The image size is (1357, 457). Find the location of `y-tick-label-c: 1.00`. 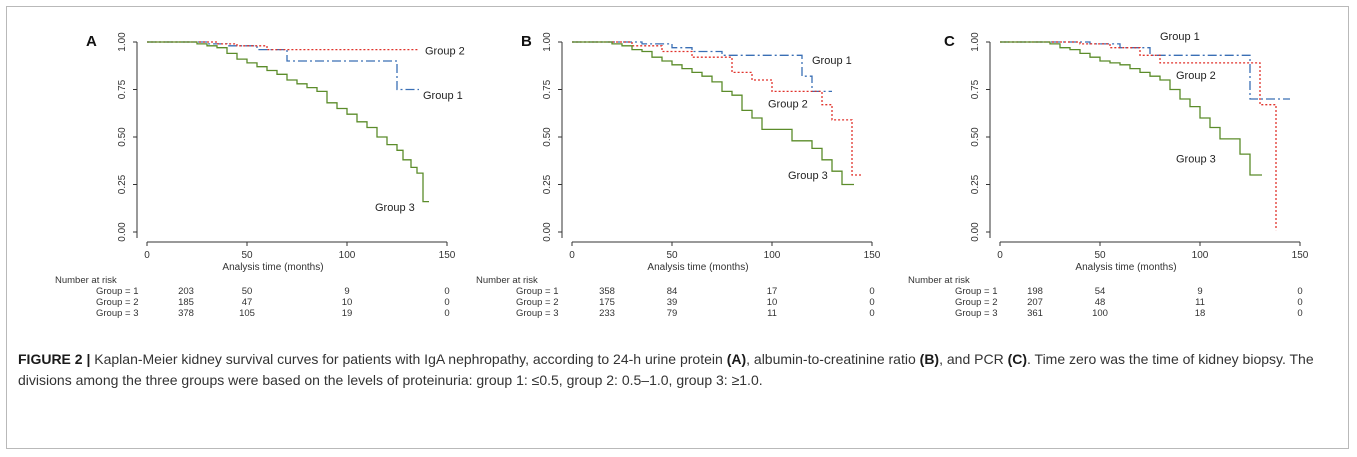

y-tick-label-c: 1.00 is located at coordinates (975, 42).